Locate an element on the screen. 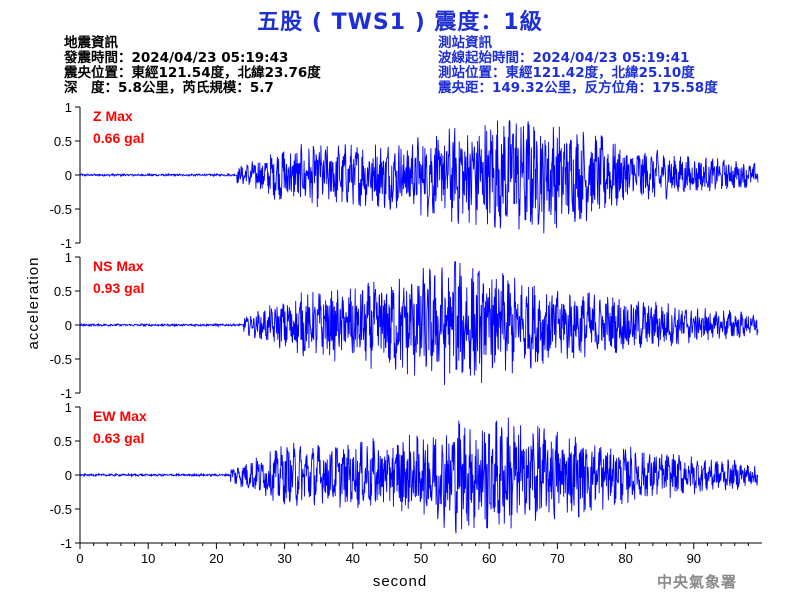 The image size is (800, 600). station-location: 測站位置：東經121.42度，北緯25.10度 is located at coordinates (566, 73).